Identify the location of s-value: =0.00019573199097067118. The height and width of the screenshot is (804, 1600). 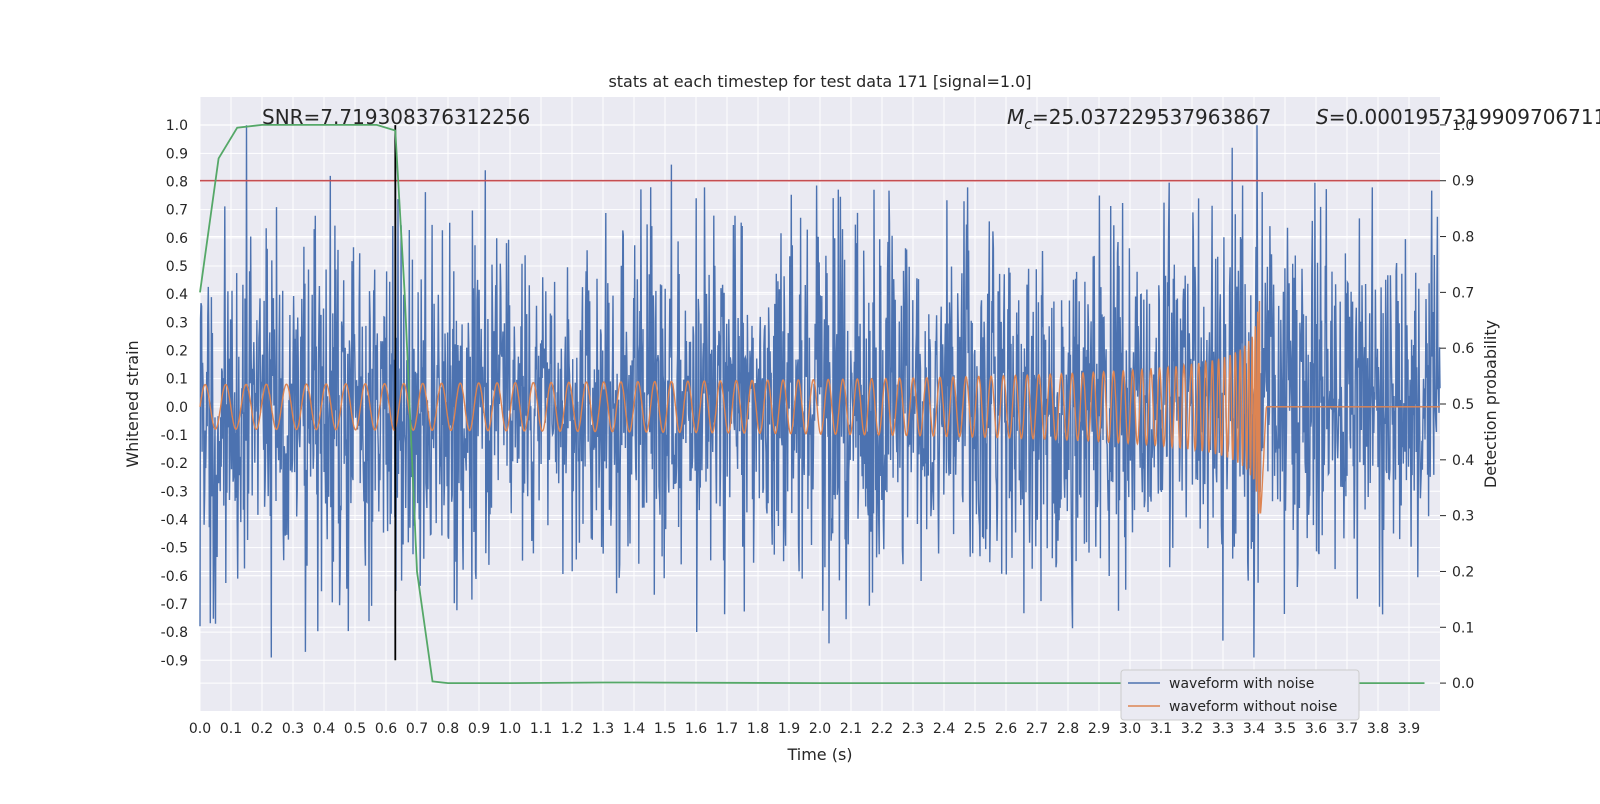
(1464, 117).